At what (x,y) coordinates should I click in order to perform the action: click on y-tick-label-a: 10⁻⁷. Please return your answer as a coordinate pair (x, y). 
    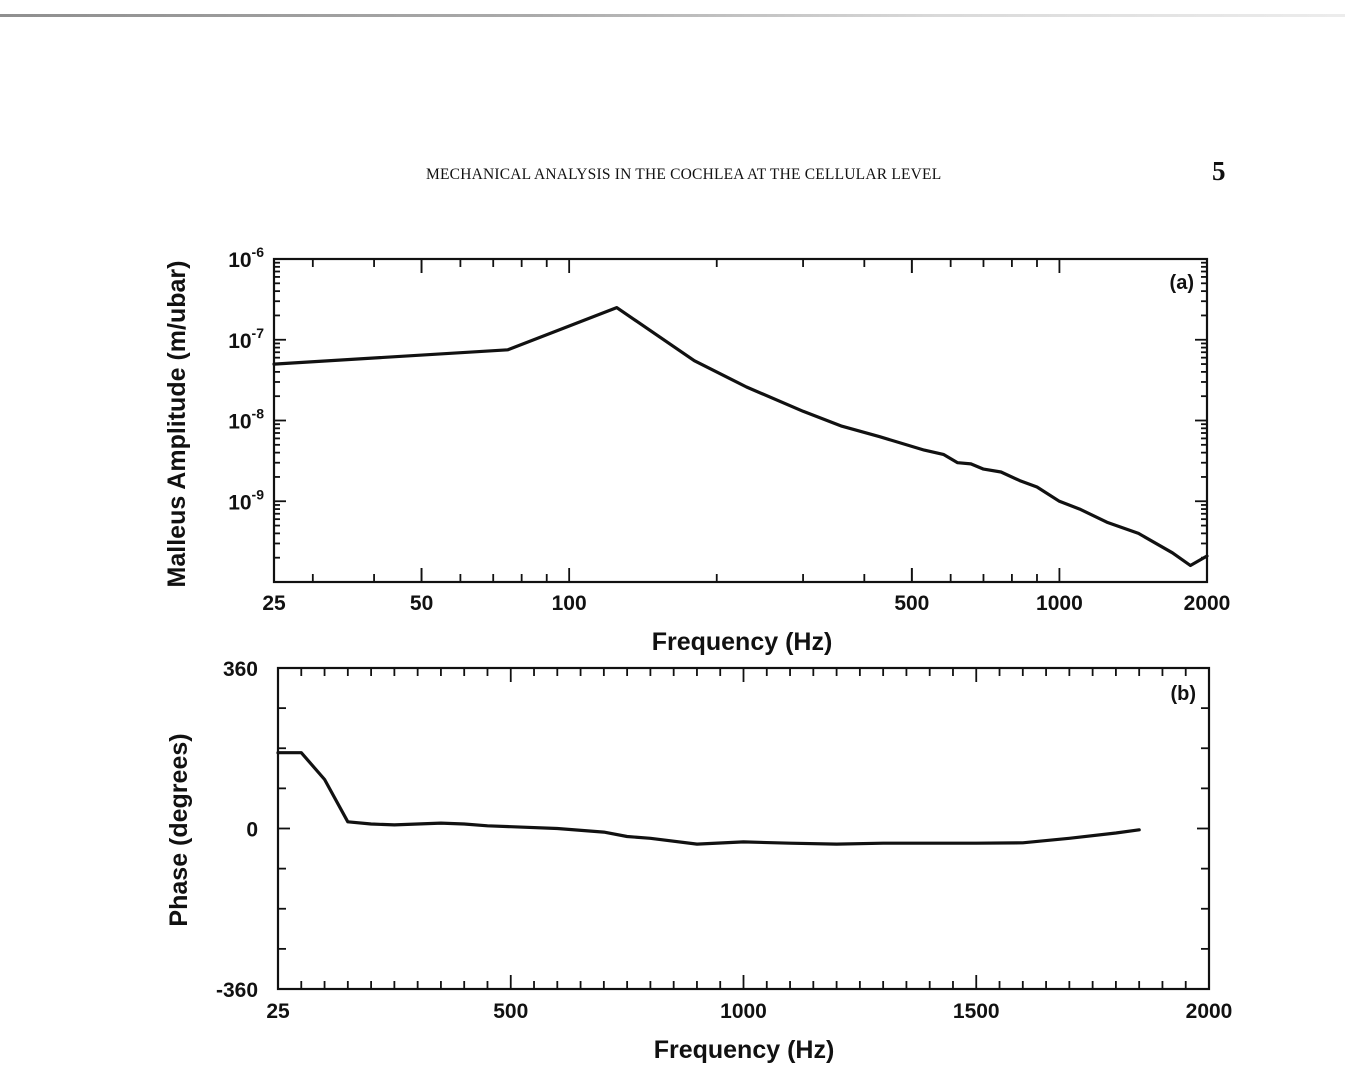
    Looking at the image, I should click on (246, 339).